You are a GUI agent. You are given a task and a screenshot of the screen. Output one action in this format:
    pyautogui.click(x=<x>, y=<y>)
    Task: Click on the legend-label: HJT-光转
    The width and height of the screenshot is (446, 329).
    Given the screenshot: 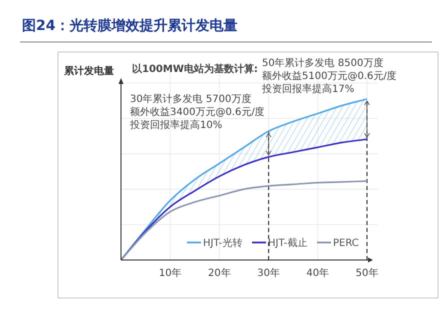 What is the action you would take?
    pyautogui.click(x=222, y=243)
    